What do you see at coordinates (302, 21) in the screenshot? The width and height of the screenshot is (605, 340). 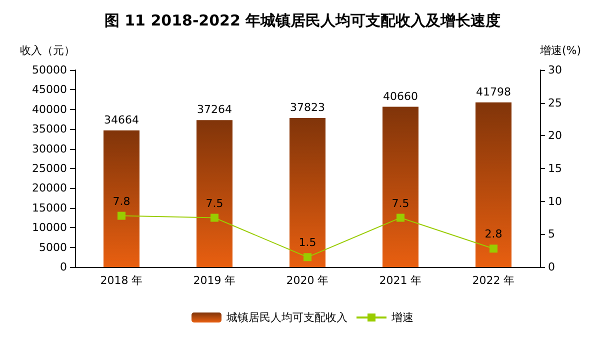 I see `chart-title: 图 11 2018-2022 年城镇居民人均可支配收入及增长速度` at bounding box center [302, 21].